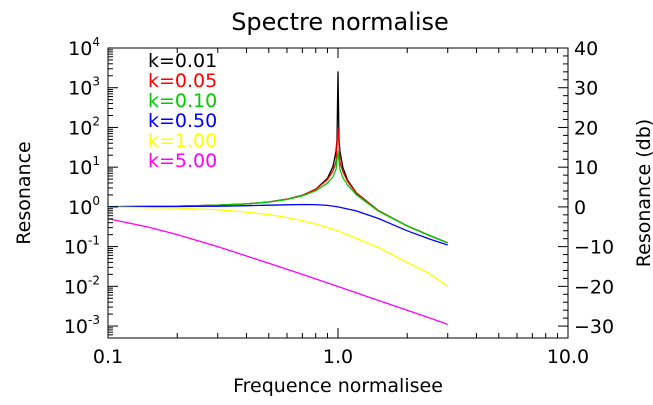 The width and height of the screenshot is (653, 405). I want to click on x-tick-label: 0.1, so click(108, 357).